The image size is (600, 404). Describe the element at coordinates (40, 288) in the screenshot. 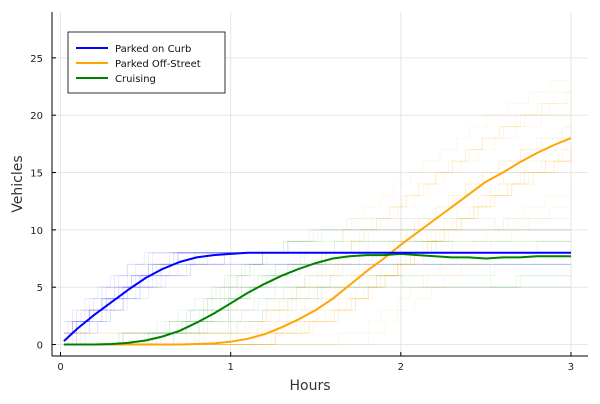

I see `y-tick-label: 5` at that location.